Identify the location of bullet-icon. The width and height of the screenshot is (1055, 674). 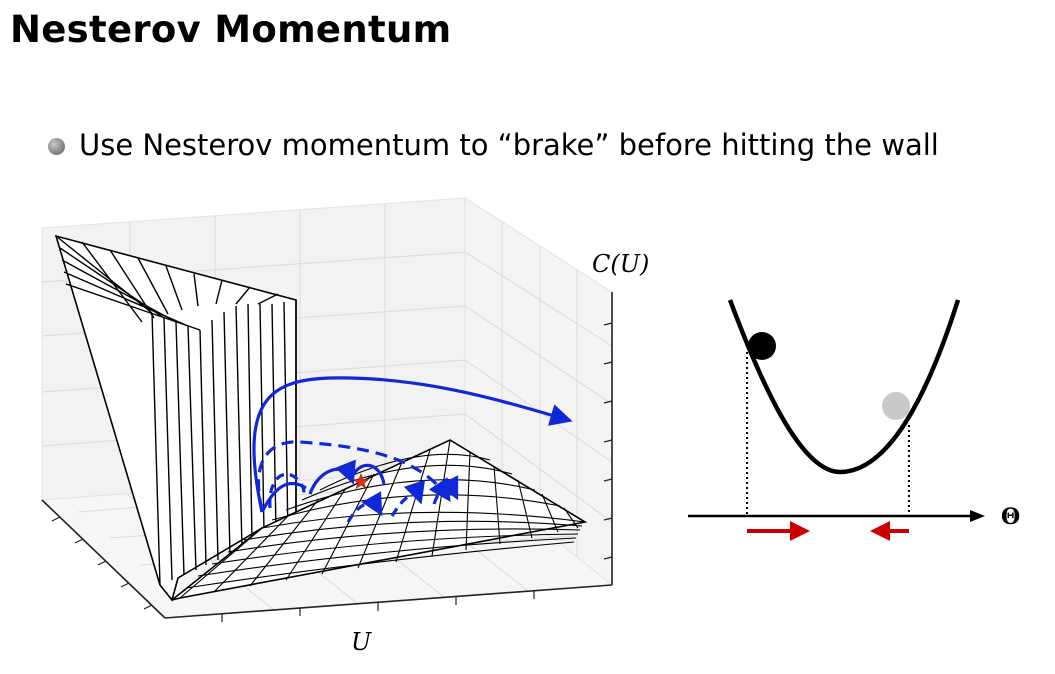
(56, 147).